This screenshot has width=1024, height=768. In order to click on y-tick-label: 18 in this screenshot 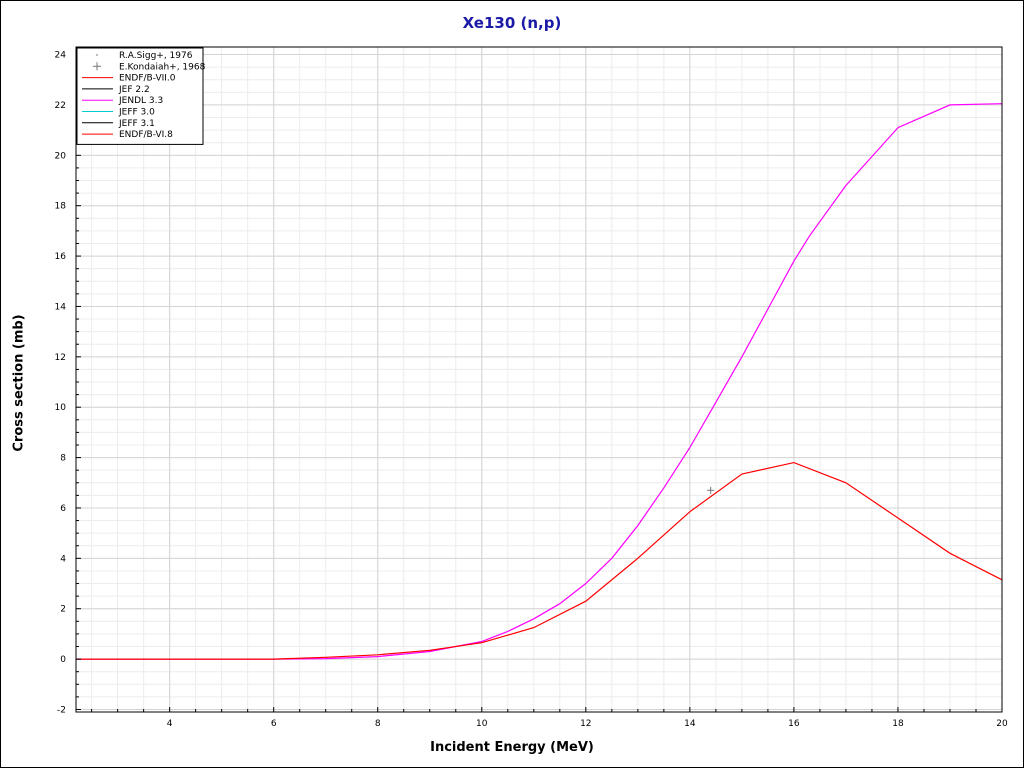, I will do `click(61, 207)`.